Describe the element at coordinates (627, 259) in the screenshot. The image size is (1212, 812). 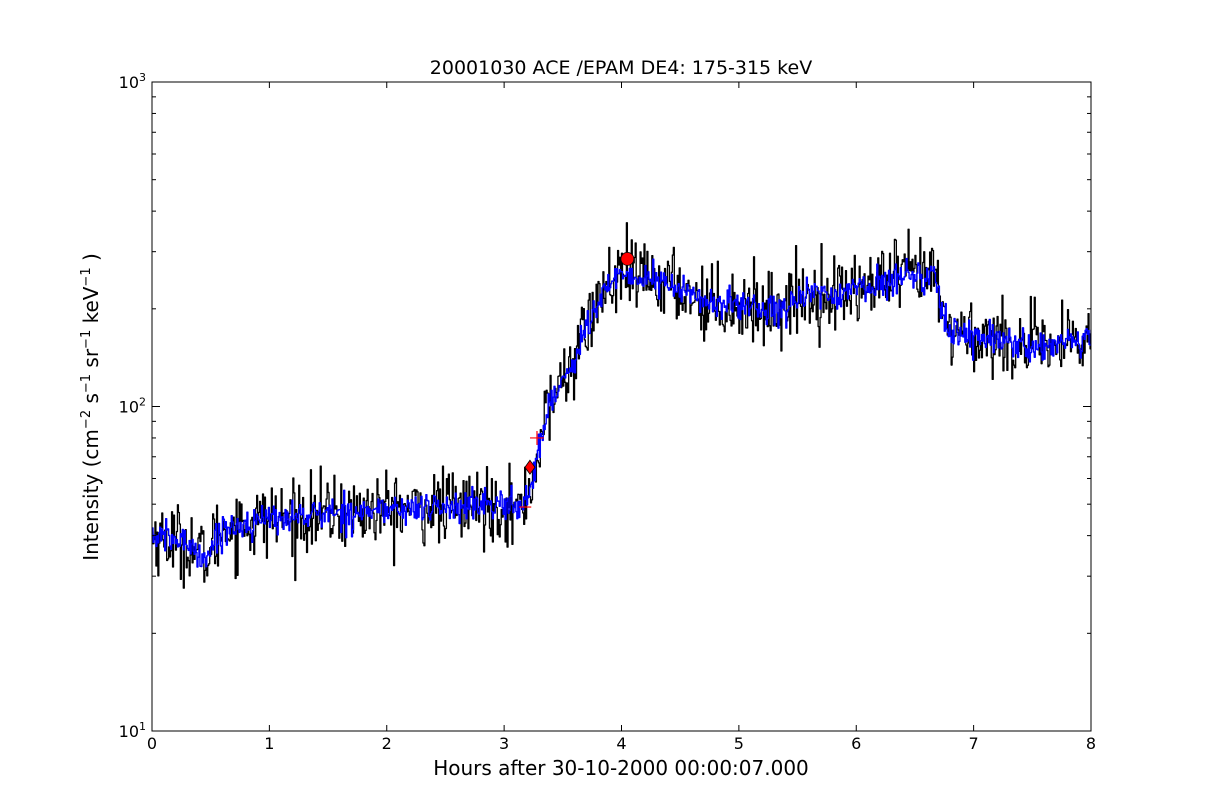
I see `peak-marker` at that location.